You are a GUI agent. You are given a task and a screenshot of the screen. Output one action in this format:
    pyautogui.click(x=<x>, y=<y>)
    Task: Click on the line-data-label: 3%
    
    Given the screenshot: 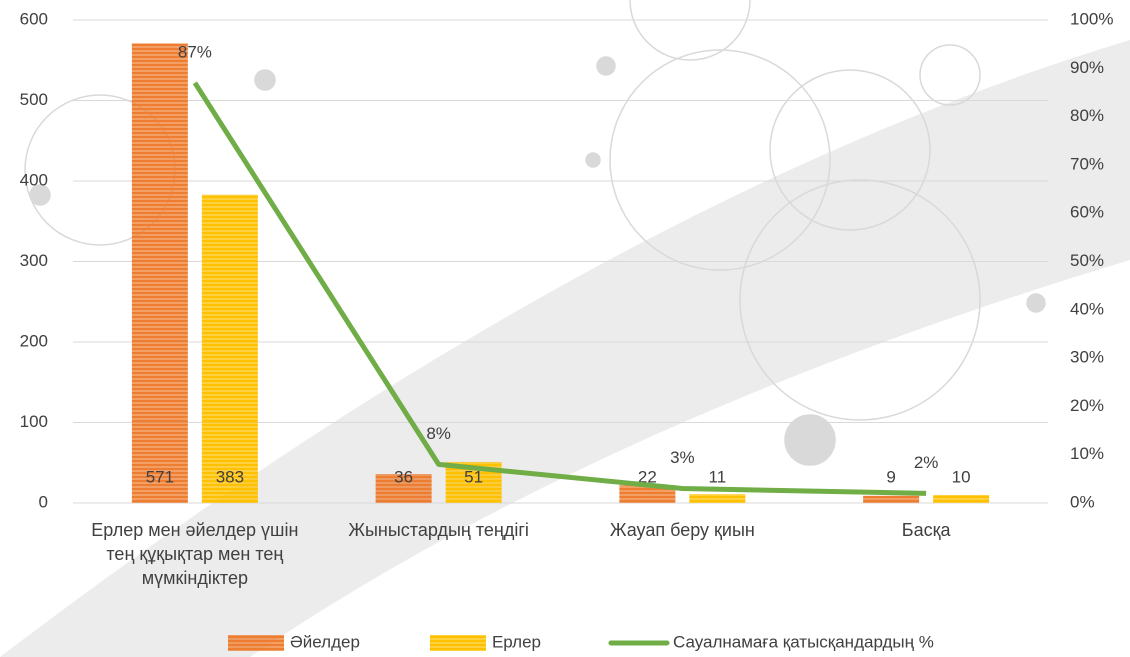 What is the action you would take?
    pyautogui.click(x=682, y=457)
    